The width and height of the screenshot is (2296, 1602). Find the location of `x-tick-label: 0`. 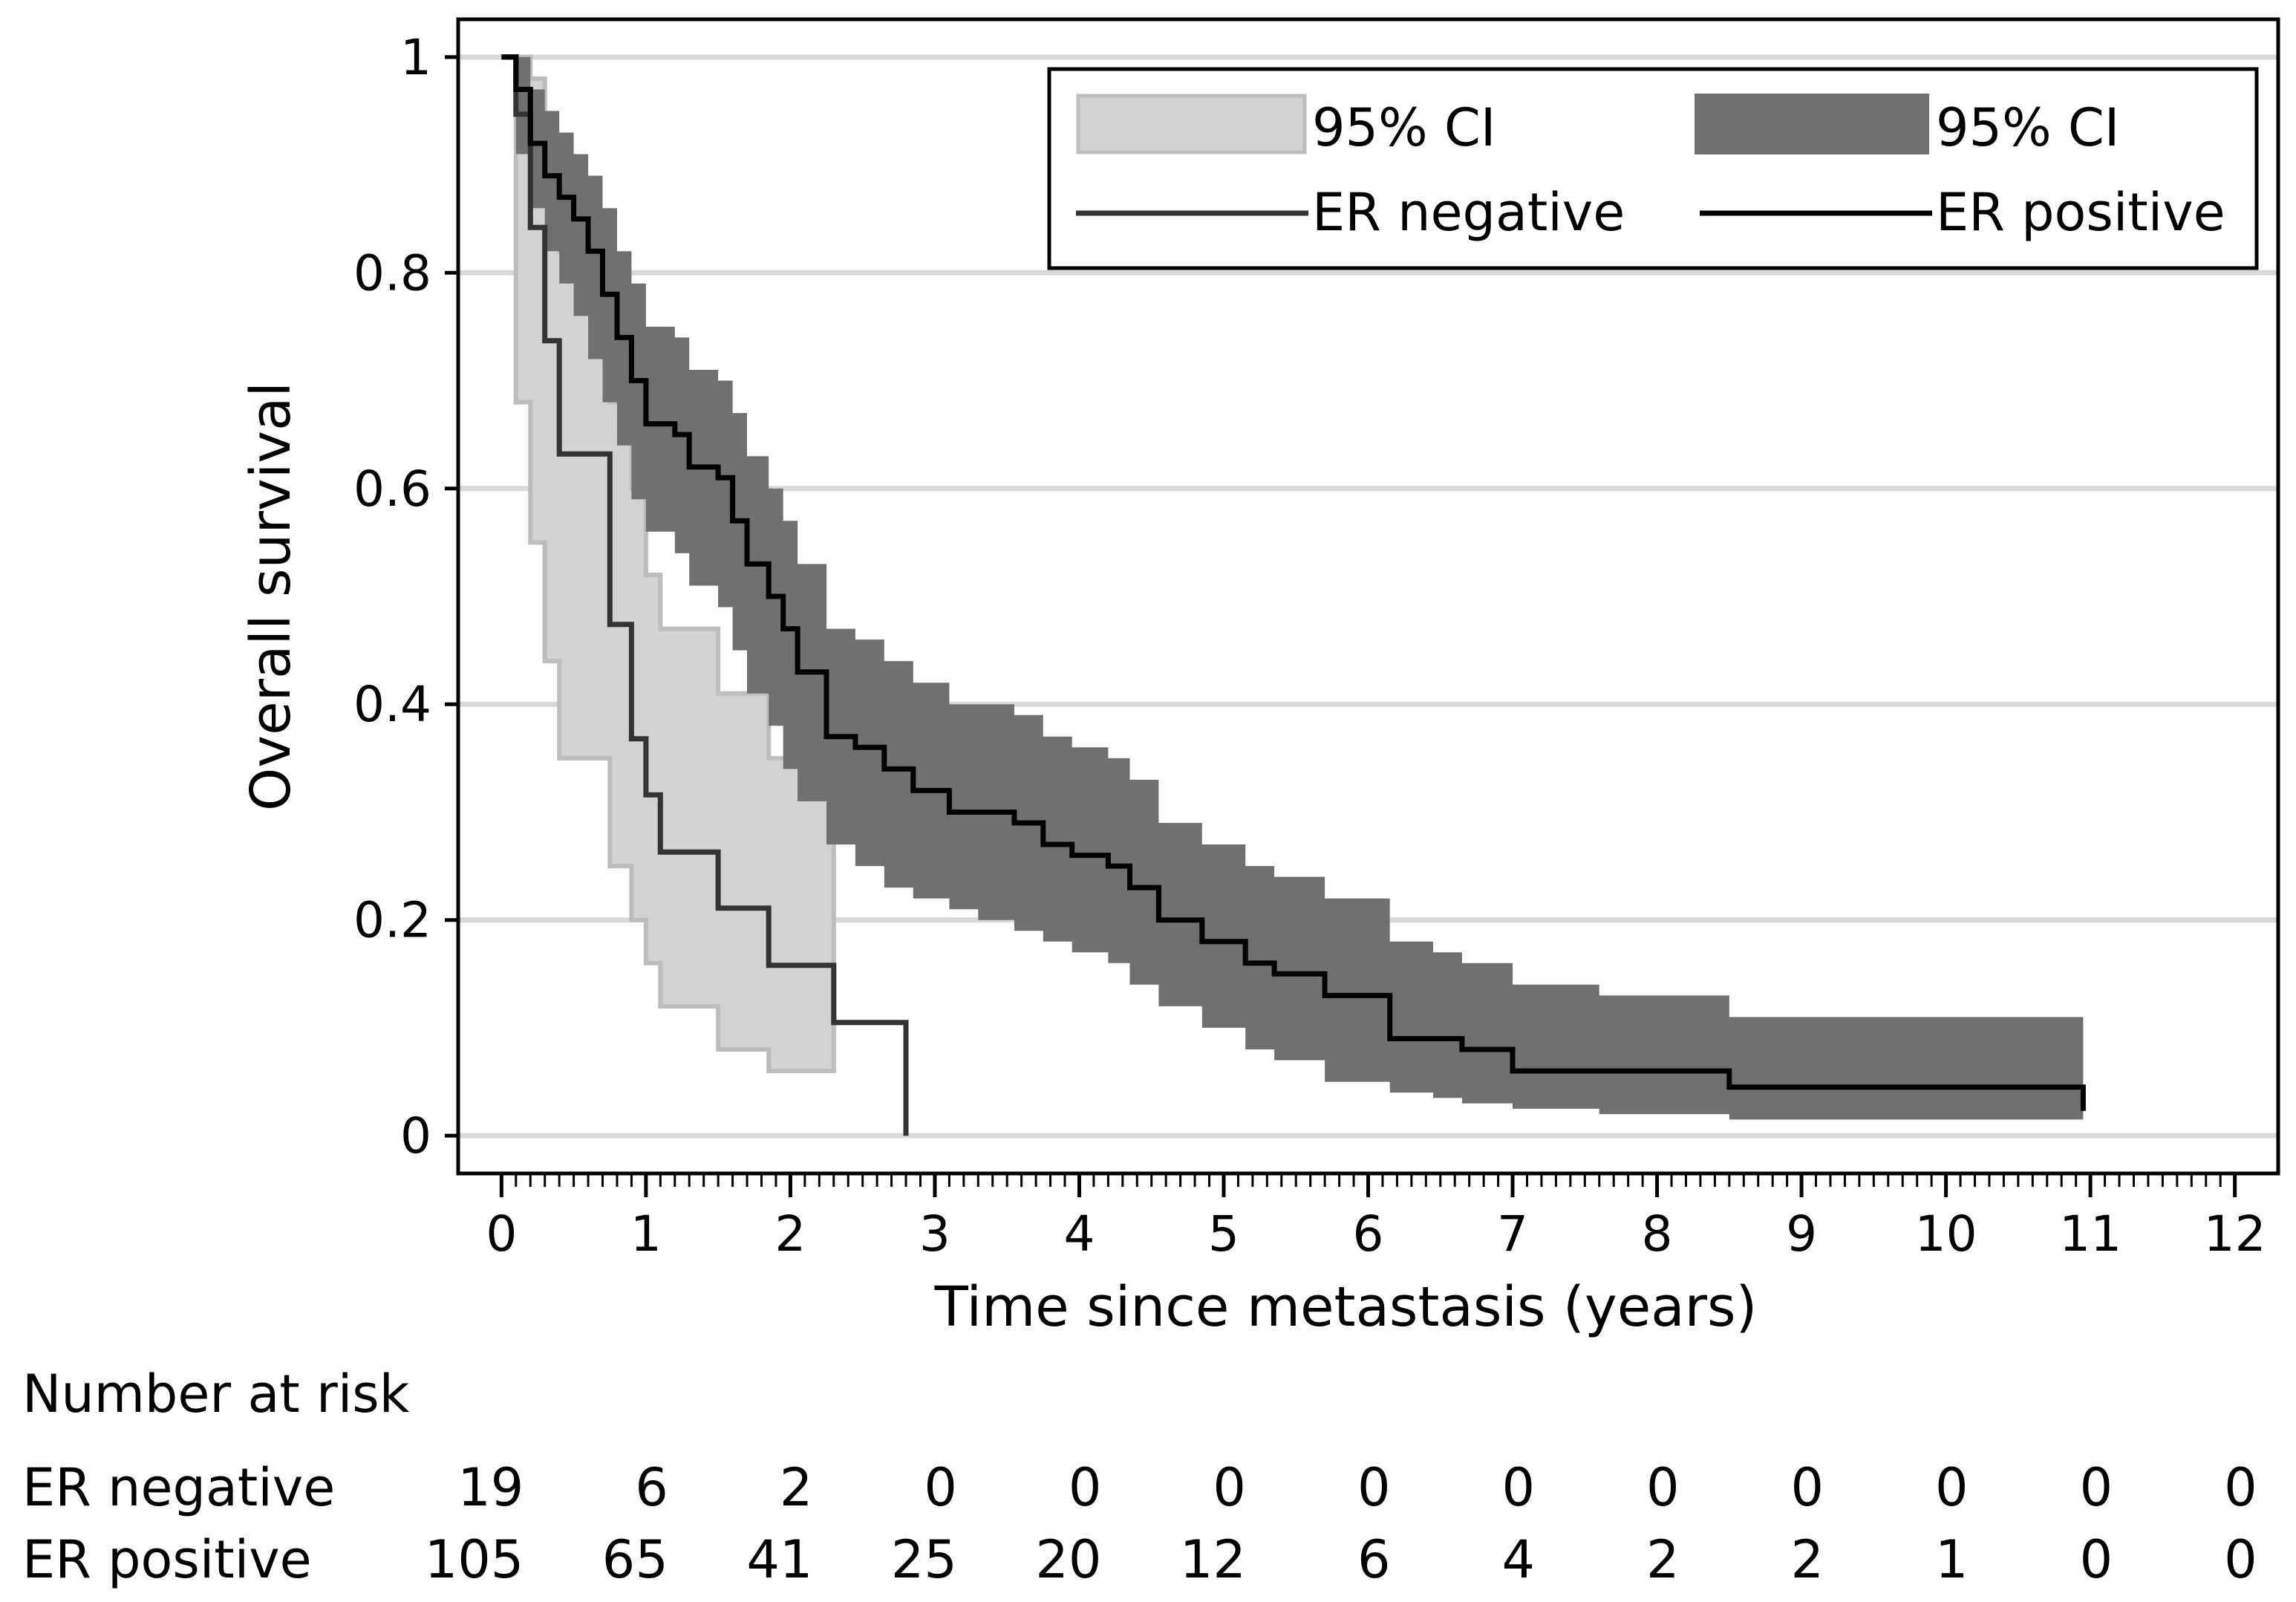

x-tick-label: 0 is located at coordinates (501, 1234).